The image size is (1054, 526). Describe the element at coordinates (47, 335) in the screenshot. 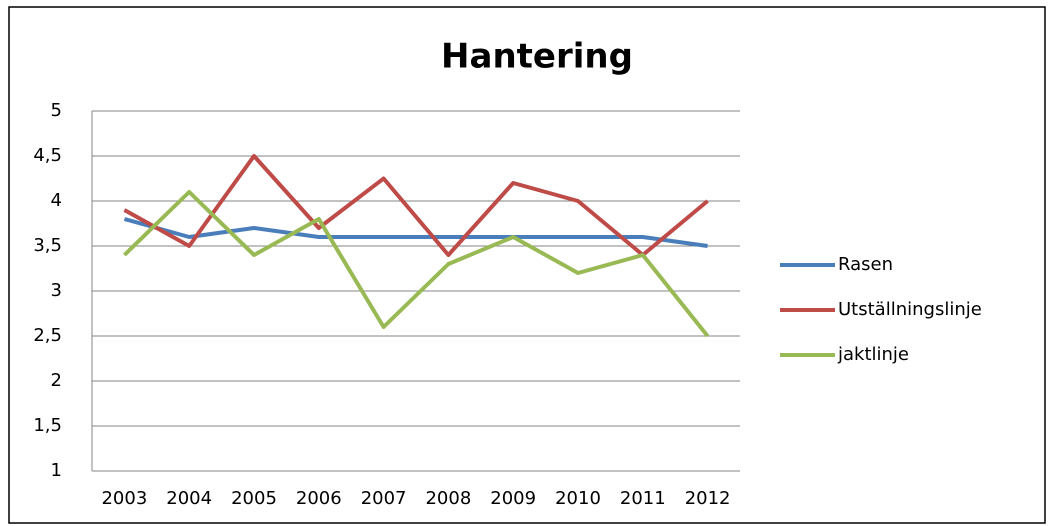

I see `y-tick-label: 2,5` at that location.